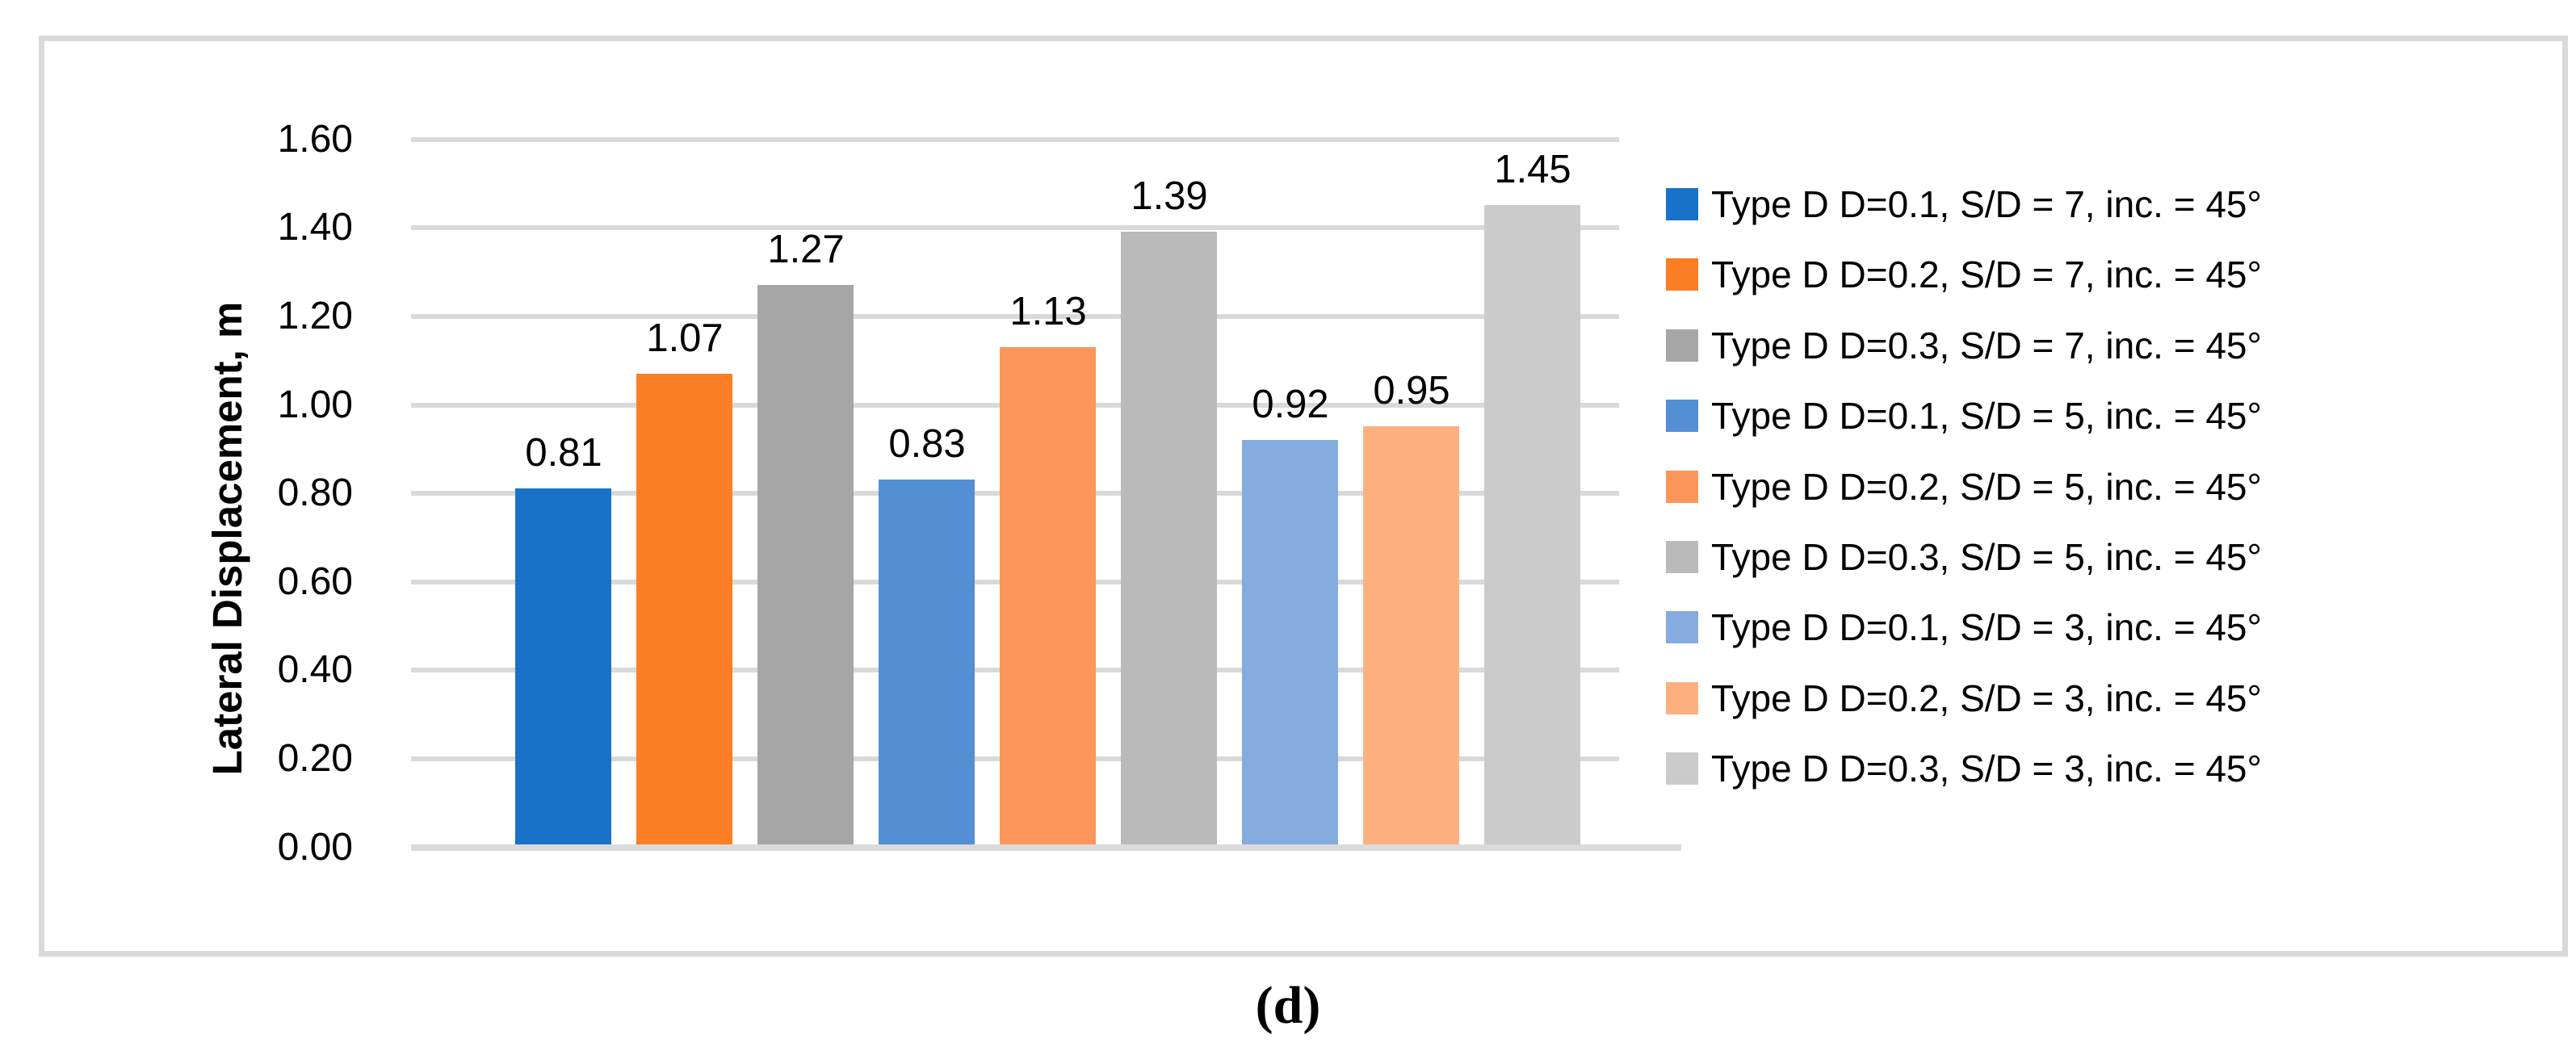 Image resolution: width=2576 pixels, height=1064 pixels. What do you see at coordinates (1288, 1005) in the screenshot?
I see `figure-caption: (d)` at bounding box center [1288, 1005].